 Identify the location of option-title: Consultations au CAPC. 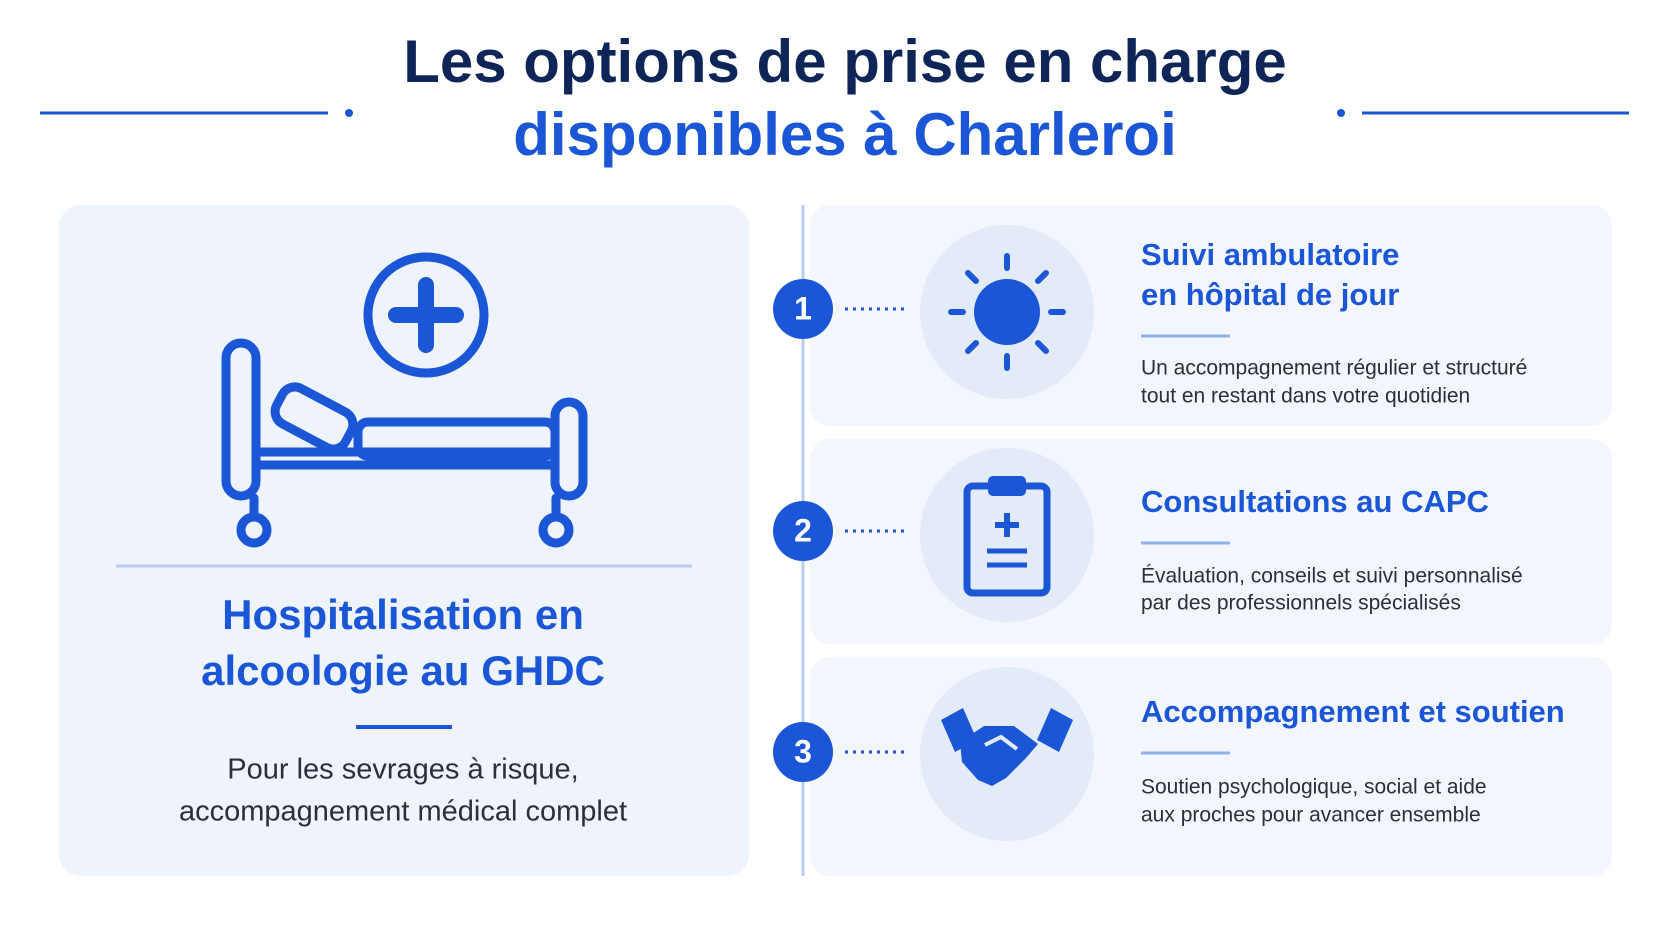
(1315, 501).